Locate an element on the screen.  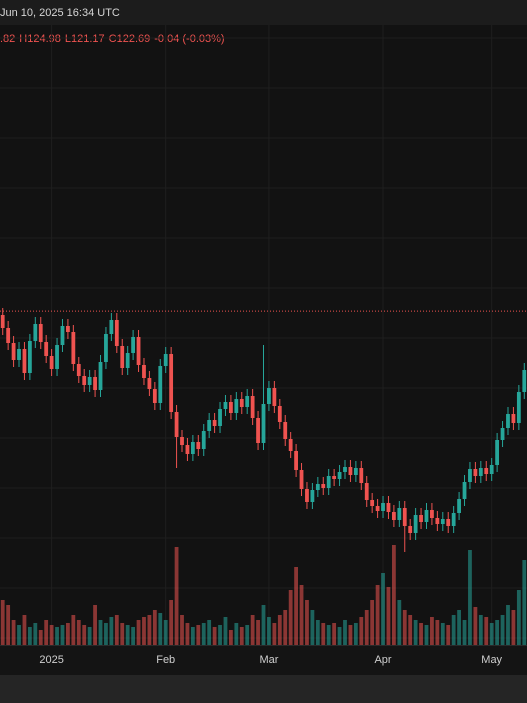
x-tick-label: Mar is located at coordinates (268, 660).